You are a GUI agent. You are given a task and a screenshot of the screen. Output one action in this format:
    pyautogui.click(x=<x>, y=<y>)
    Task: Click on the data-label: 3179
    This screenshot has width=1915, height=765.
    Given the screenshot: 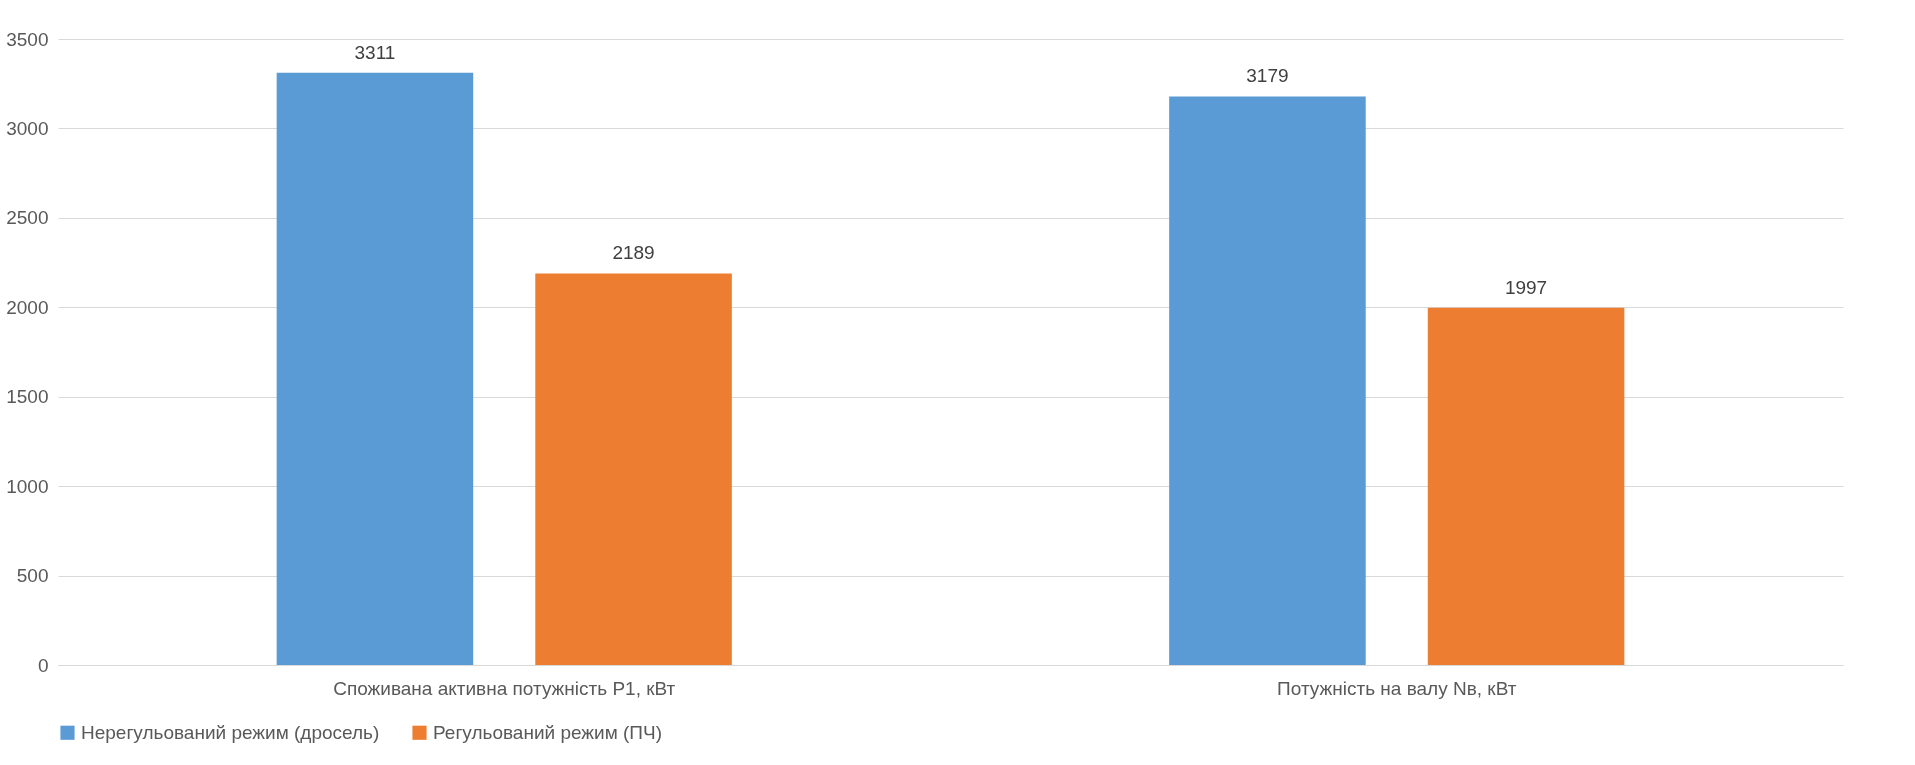 What is the action you would take?
    pyautogui.click(x=1267, y=76)
    